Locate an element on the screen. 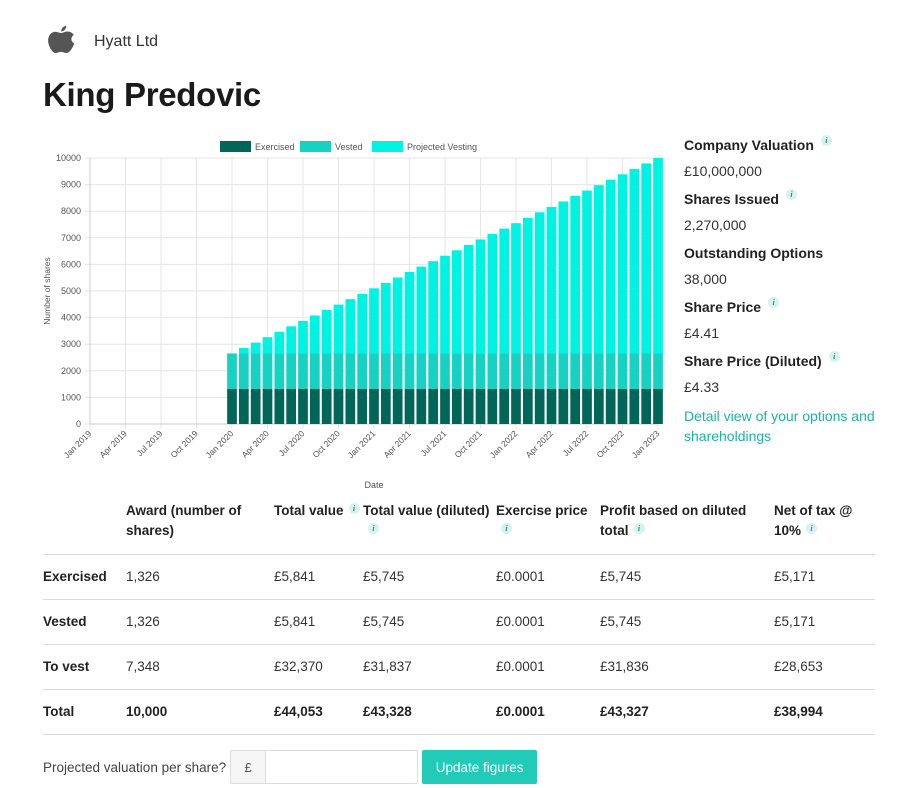 This screenshot has width=911, height=788. projection-label: Projected valuation per share? is located at coordinates (135, 767).